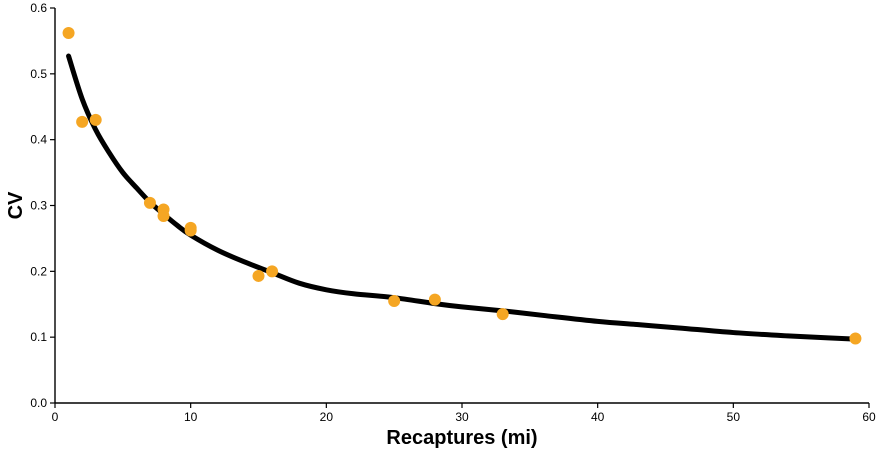  What do you see at coordinates (38, 206) in the screenshot?
I see `y-tick-label: 0.3` at bounding box center [38, 206].